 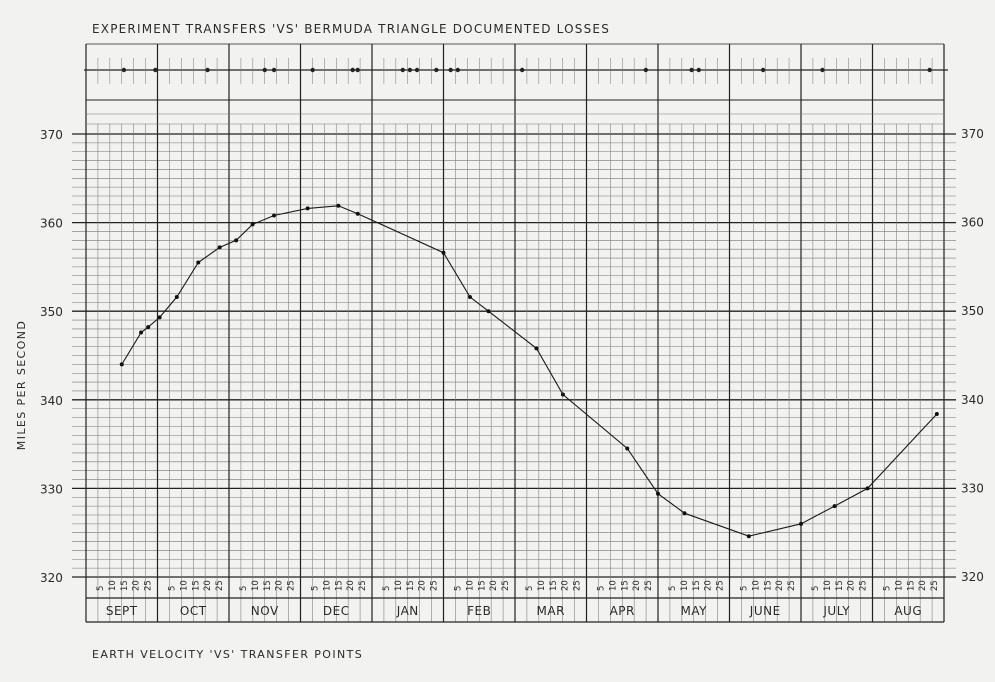 I want to click on month-label: NOV, so click(x=265, y=611).